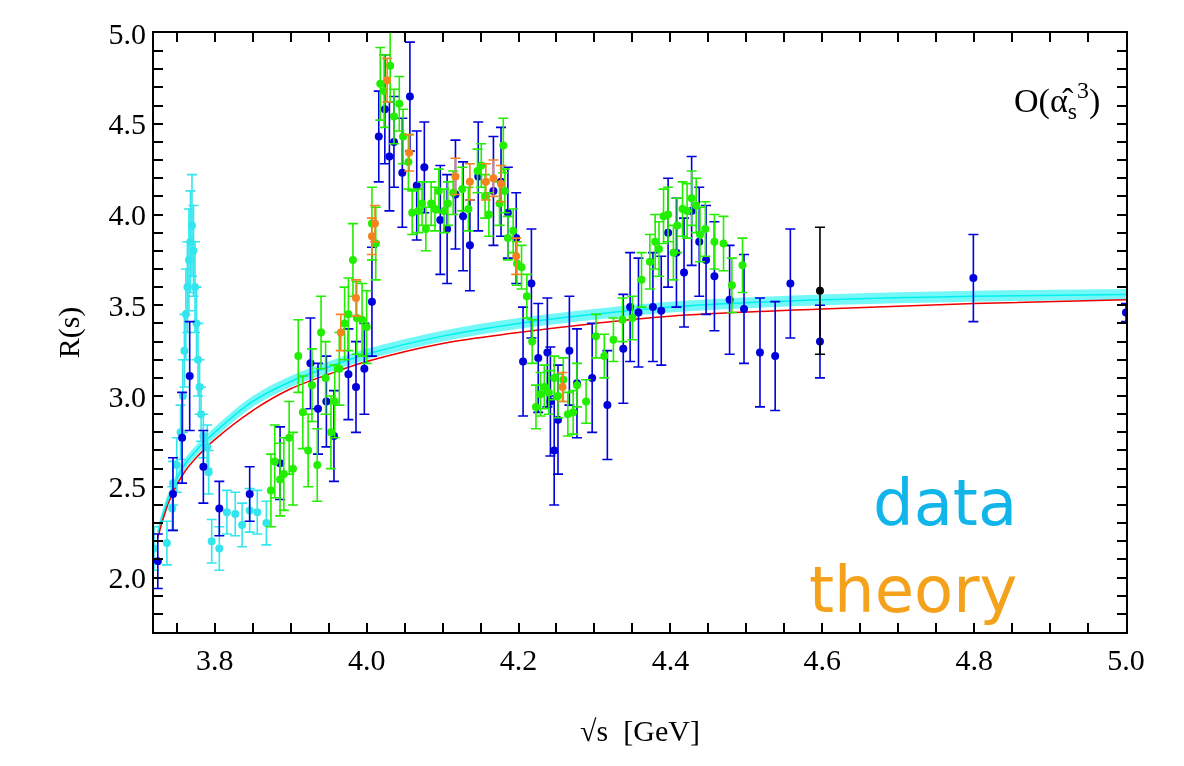 This screenshot has width=1184, height=766. I want to click on y-tick-label: 2.0, so click(127, 578).